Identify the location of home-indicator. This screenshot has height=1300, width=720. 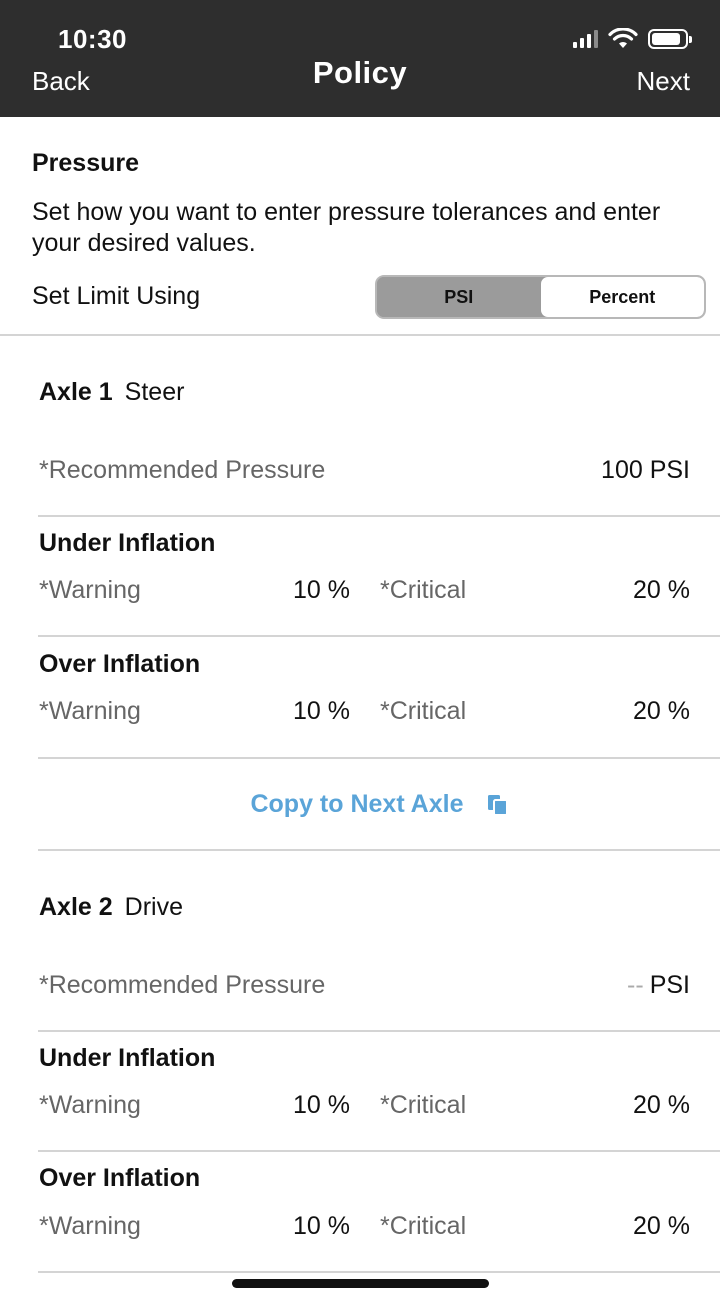
(360, 1283).